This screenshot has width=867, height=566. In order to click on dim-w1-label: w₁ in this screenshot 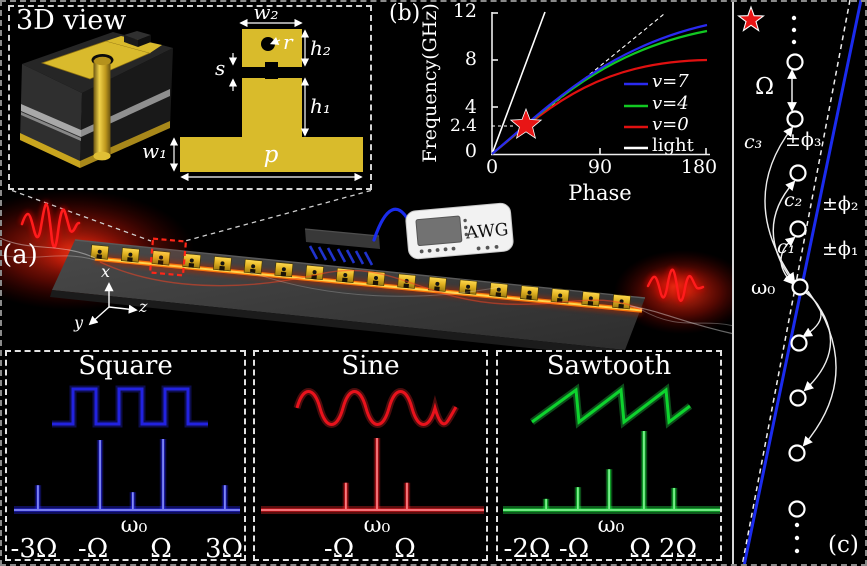, I will do `click(155, 151)`.